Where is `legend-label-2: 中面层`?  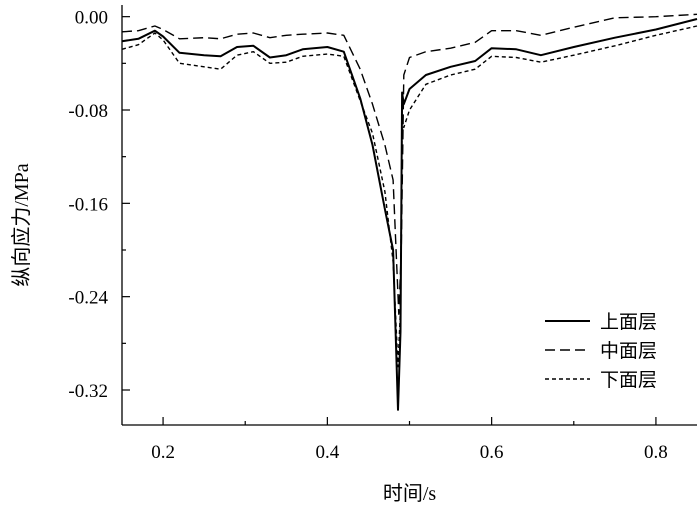
legend-label-2: 中面层 is located at coordinates (628, 351).